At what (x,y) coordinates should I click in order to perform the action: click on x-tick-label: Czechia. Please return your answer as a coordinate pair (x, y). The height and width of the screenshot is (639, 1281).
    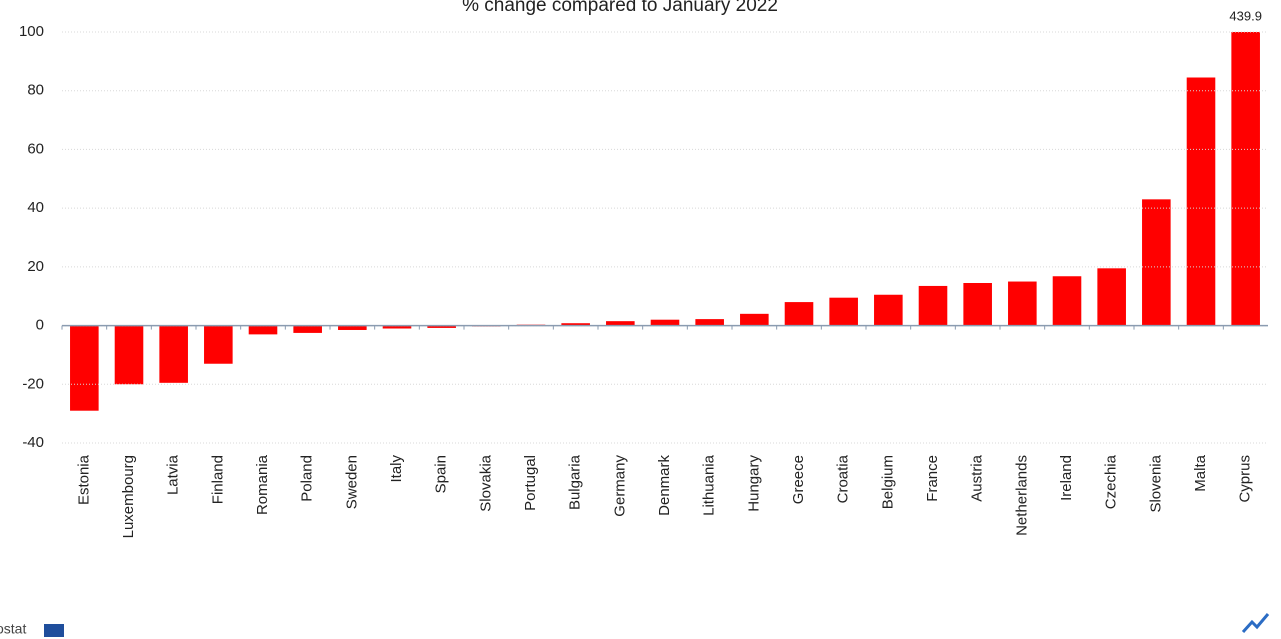
    Looking at the image, I should click on (1111, 481).